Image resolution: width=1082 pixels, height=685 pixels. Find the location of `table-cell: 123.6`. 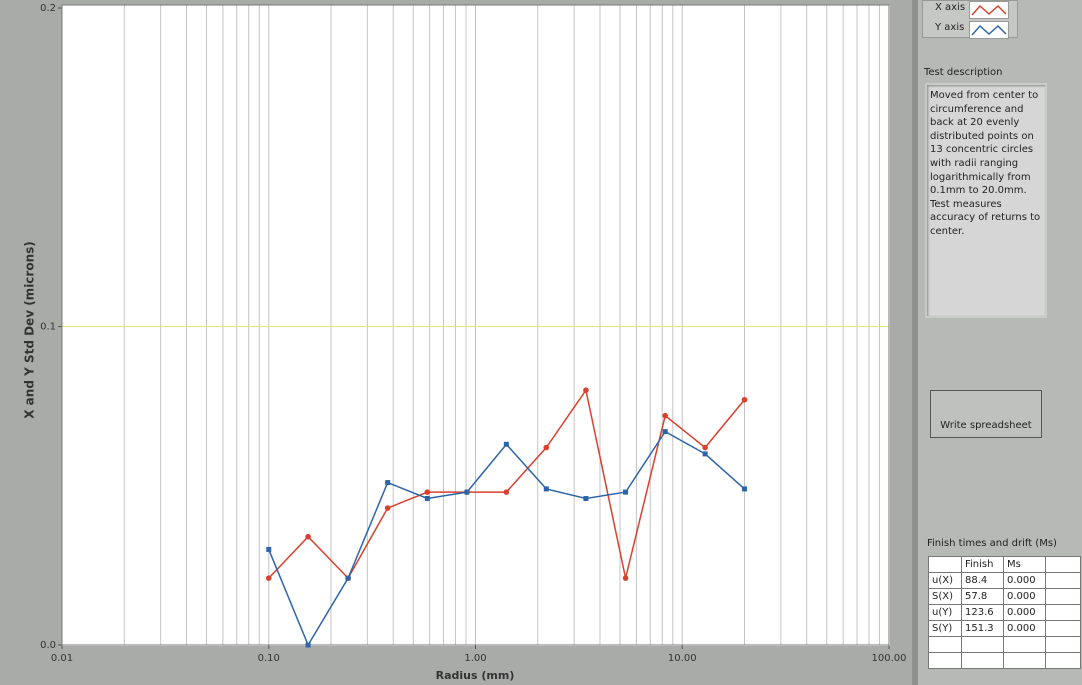

table-cell: 123.6 is located at coordinates (982, 612).